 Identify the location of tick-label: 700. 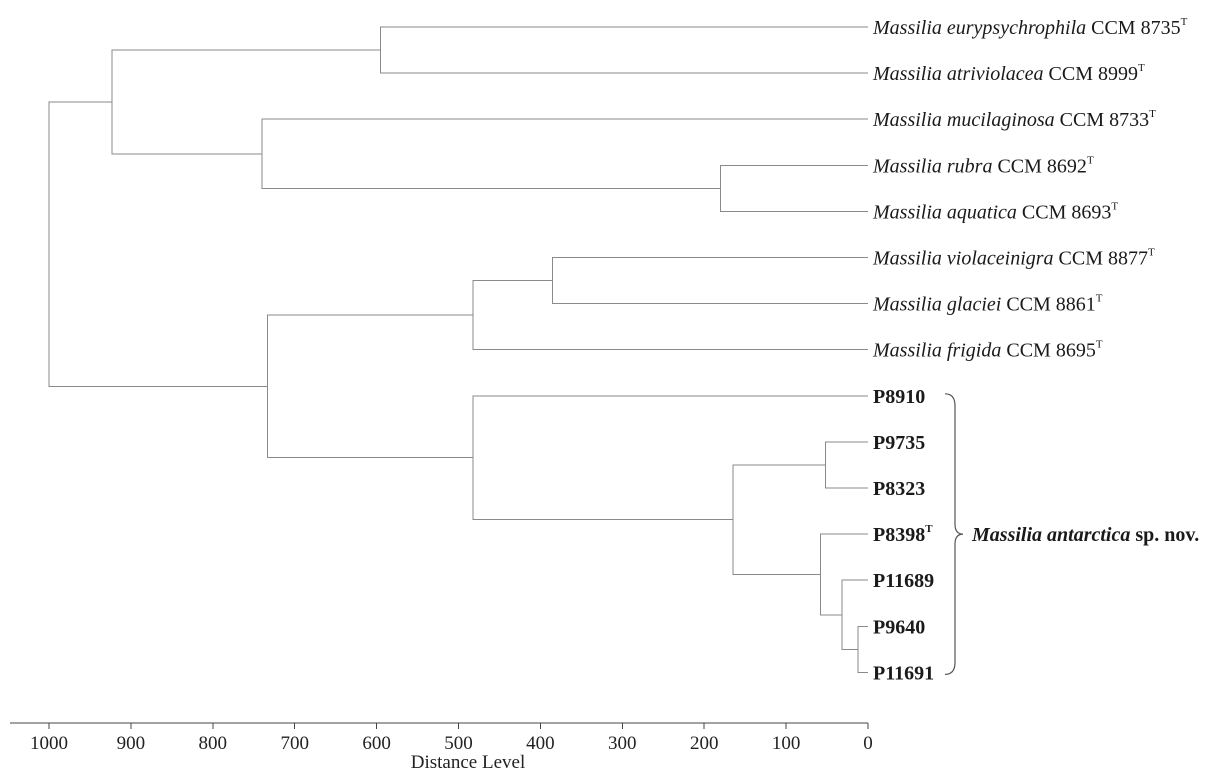
(294, 743).